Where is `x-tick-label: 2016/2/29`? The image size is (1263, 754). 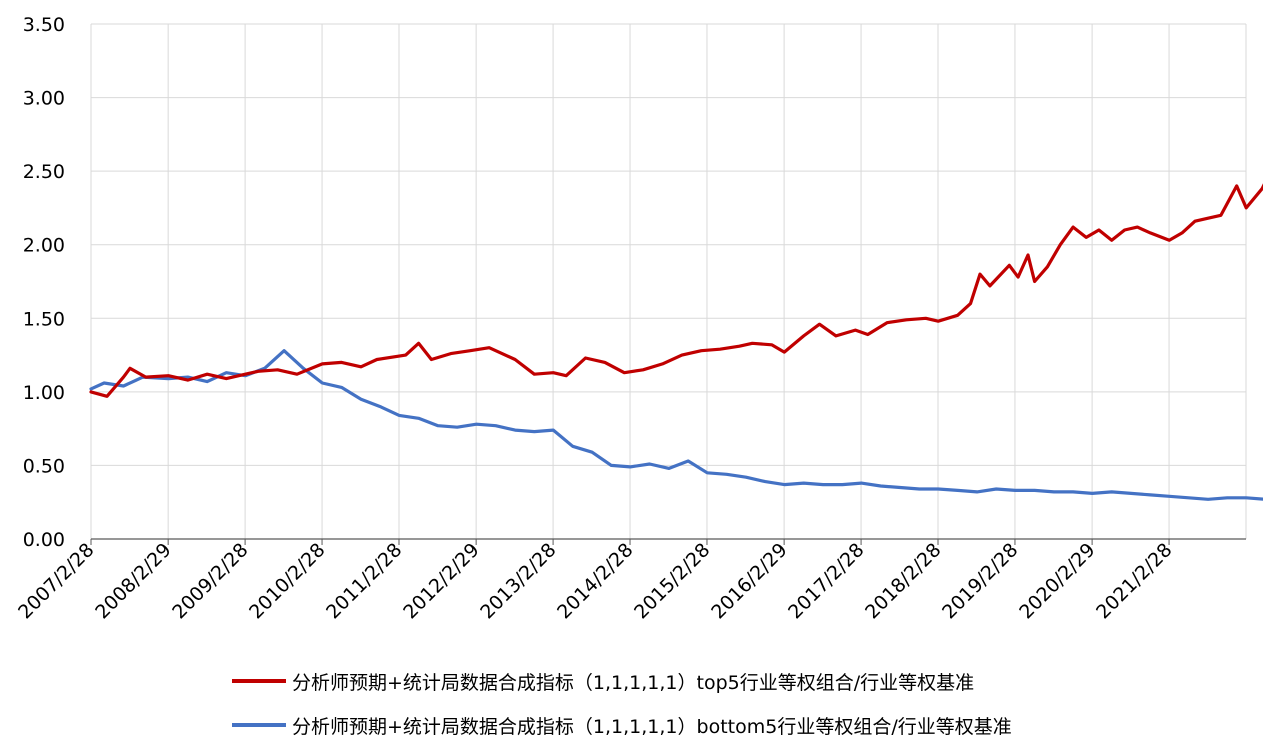
x-tick-label: 2016/2/29 is located at coordinates (749, 581).